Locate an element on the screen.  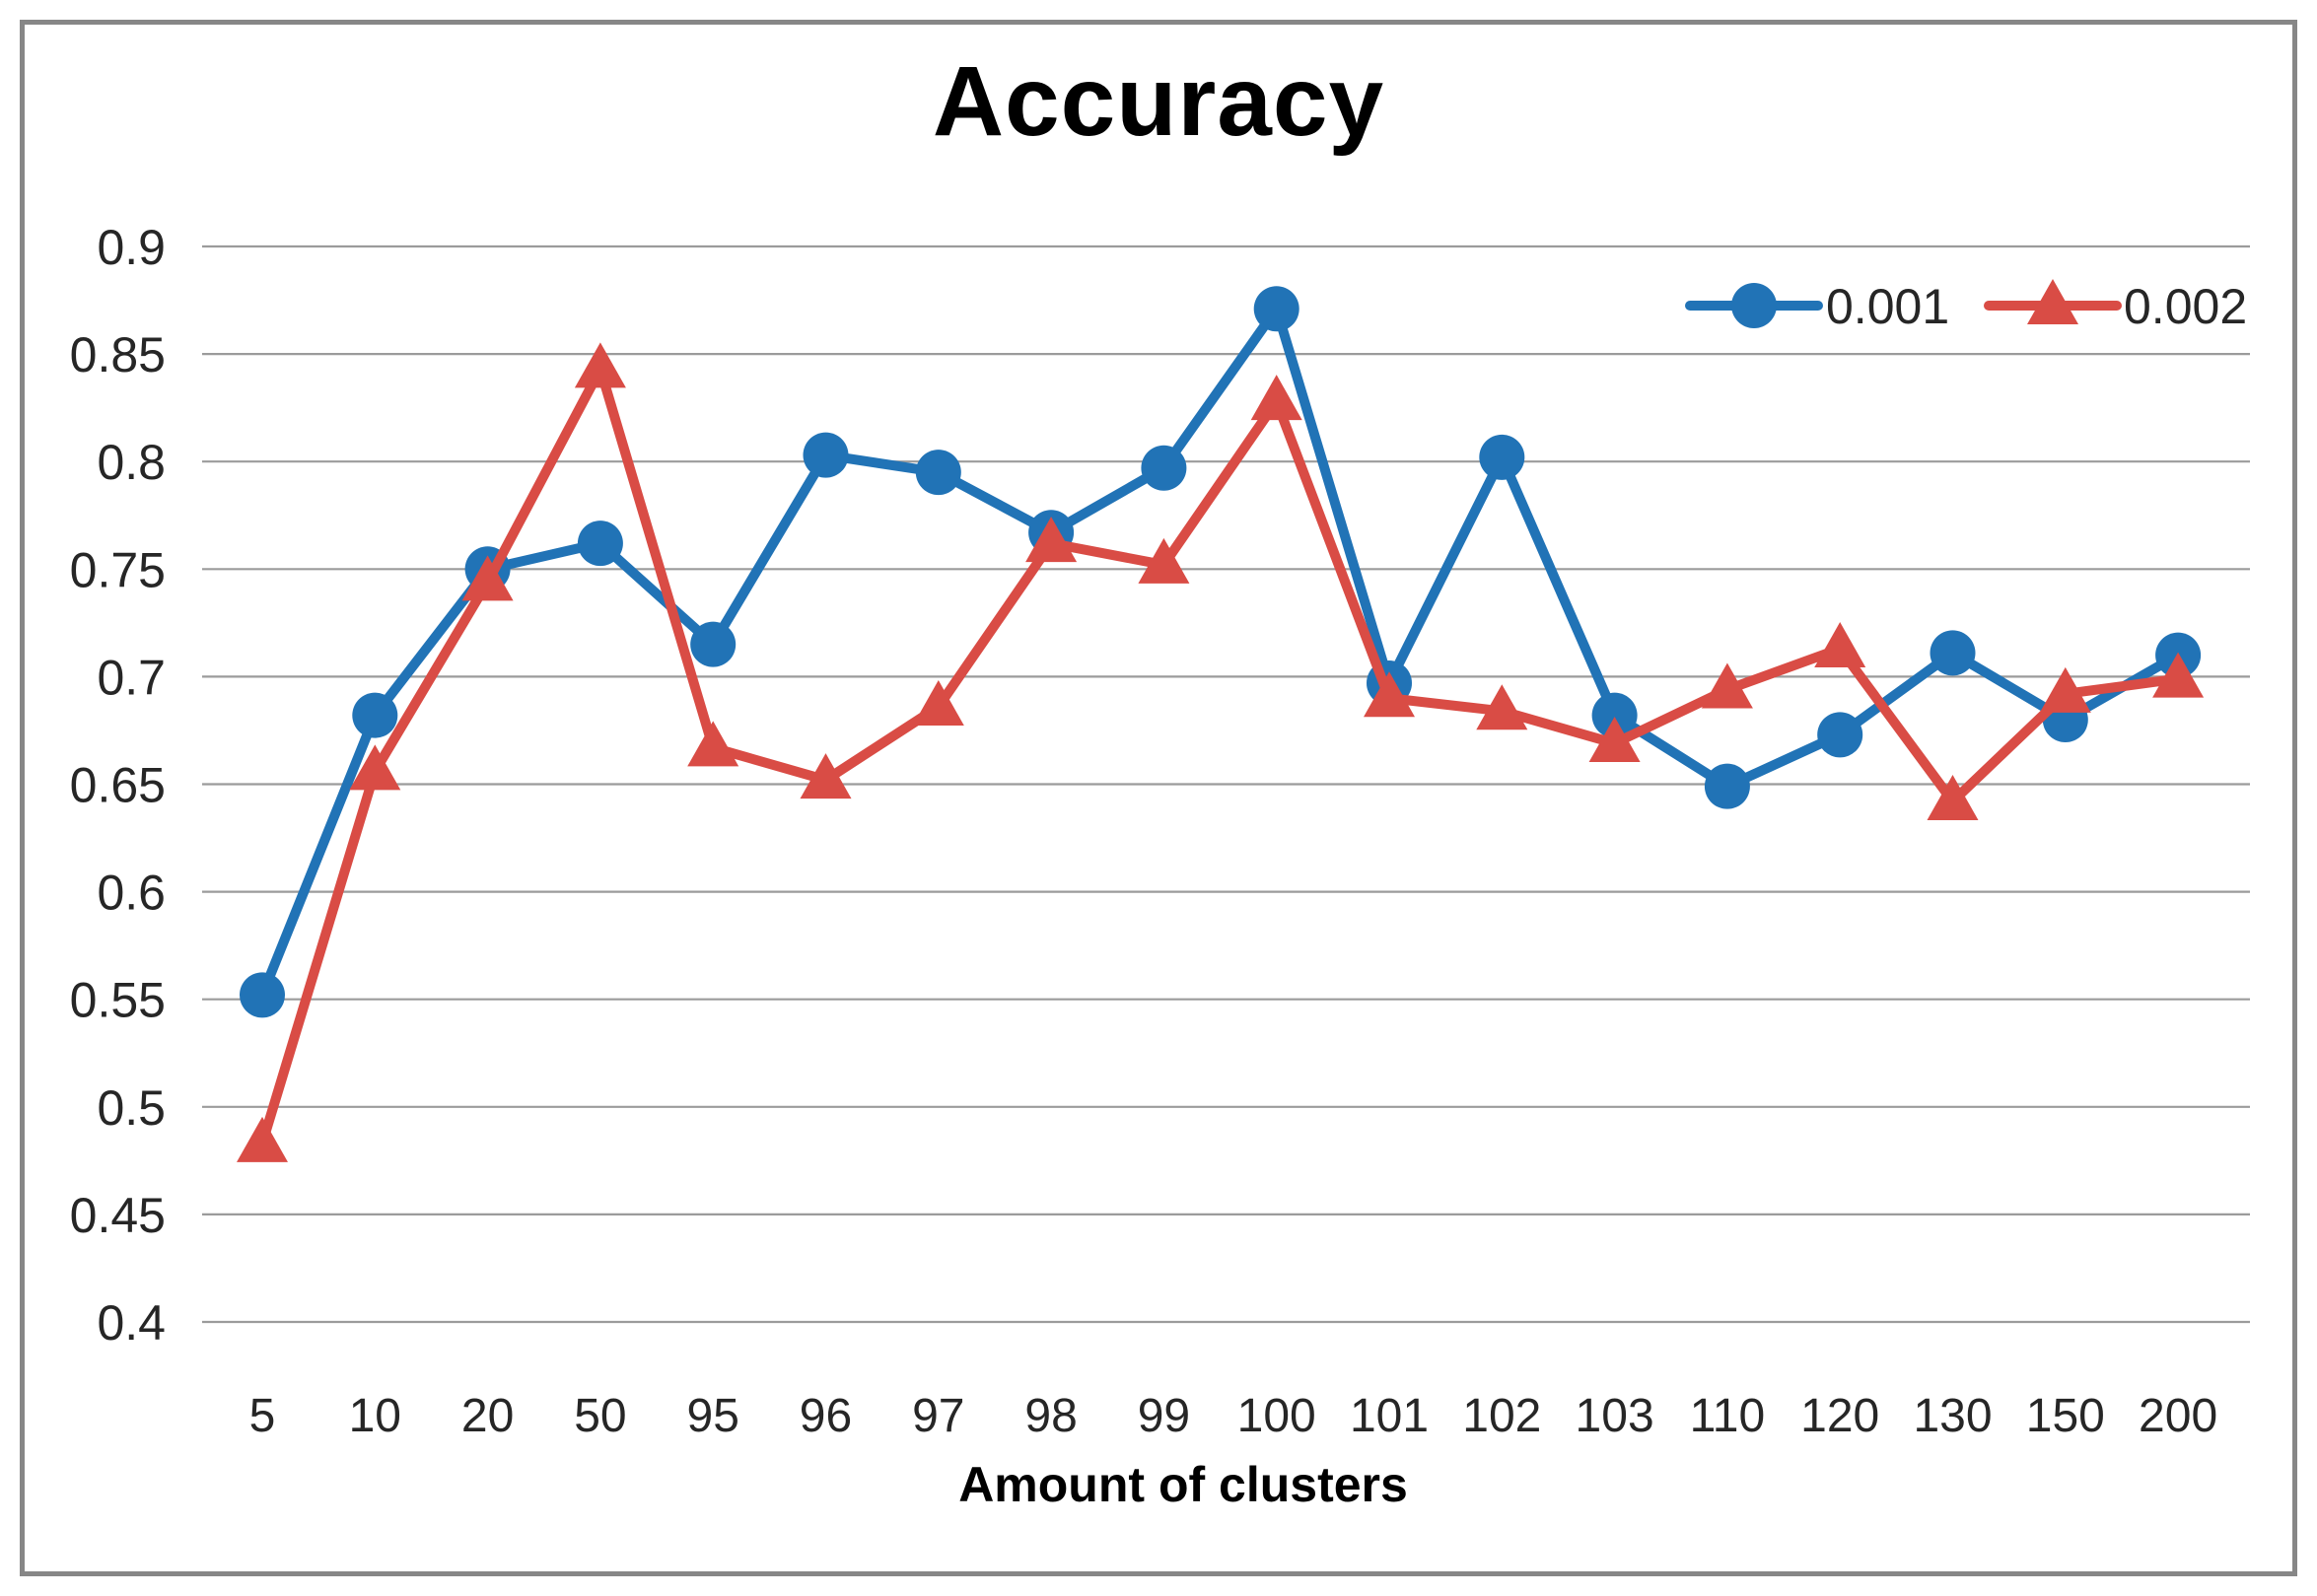
point-0.001-103 is located at coordinates (1615, 715).